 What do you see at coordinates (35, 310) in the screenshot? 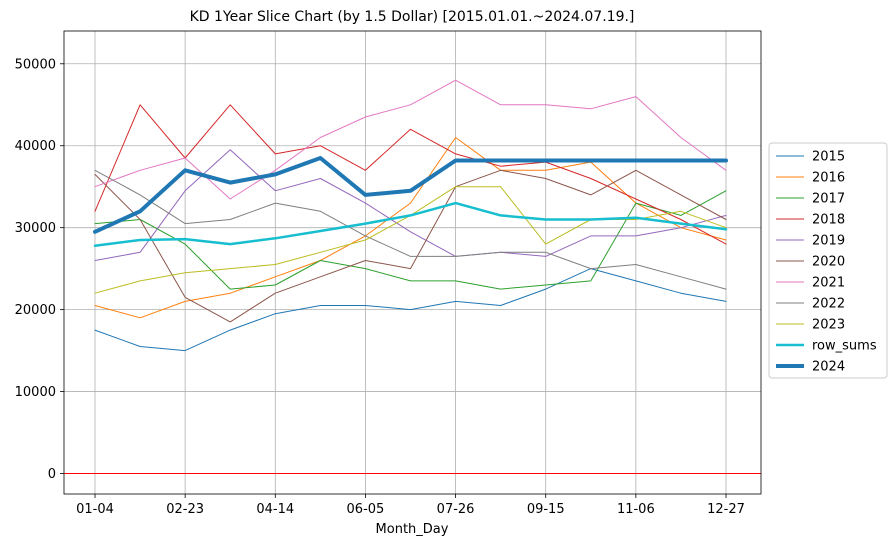
I see `y-tick-label: 20000` at bounding box center [35, 310].